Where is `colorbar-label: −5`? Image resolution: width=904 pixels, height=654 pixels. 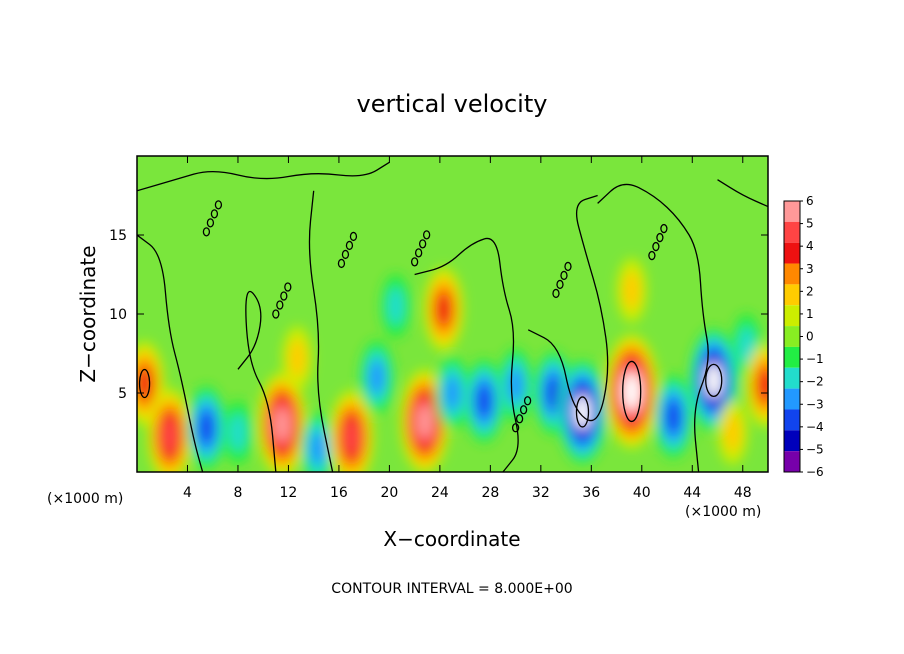
colorbar-label: −5 is located at coordinates (815, 449).